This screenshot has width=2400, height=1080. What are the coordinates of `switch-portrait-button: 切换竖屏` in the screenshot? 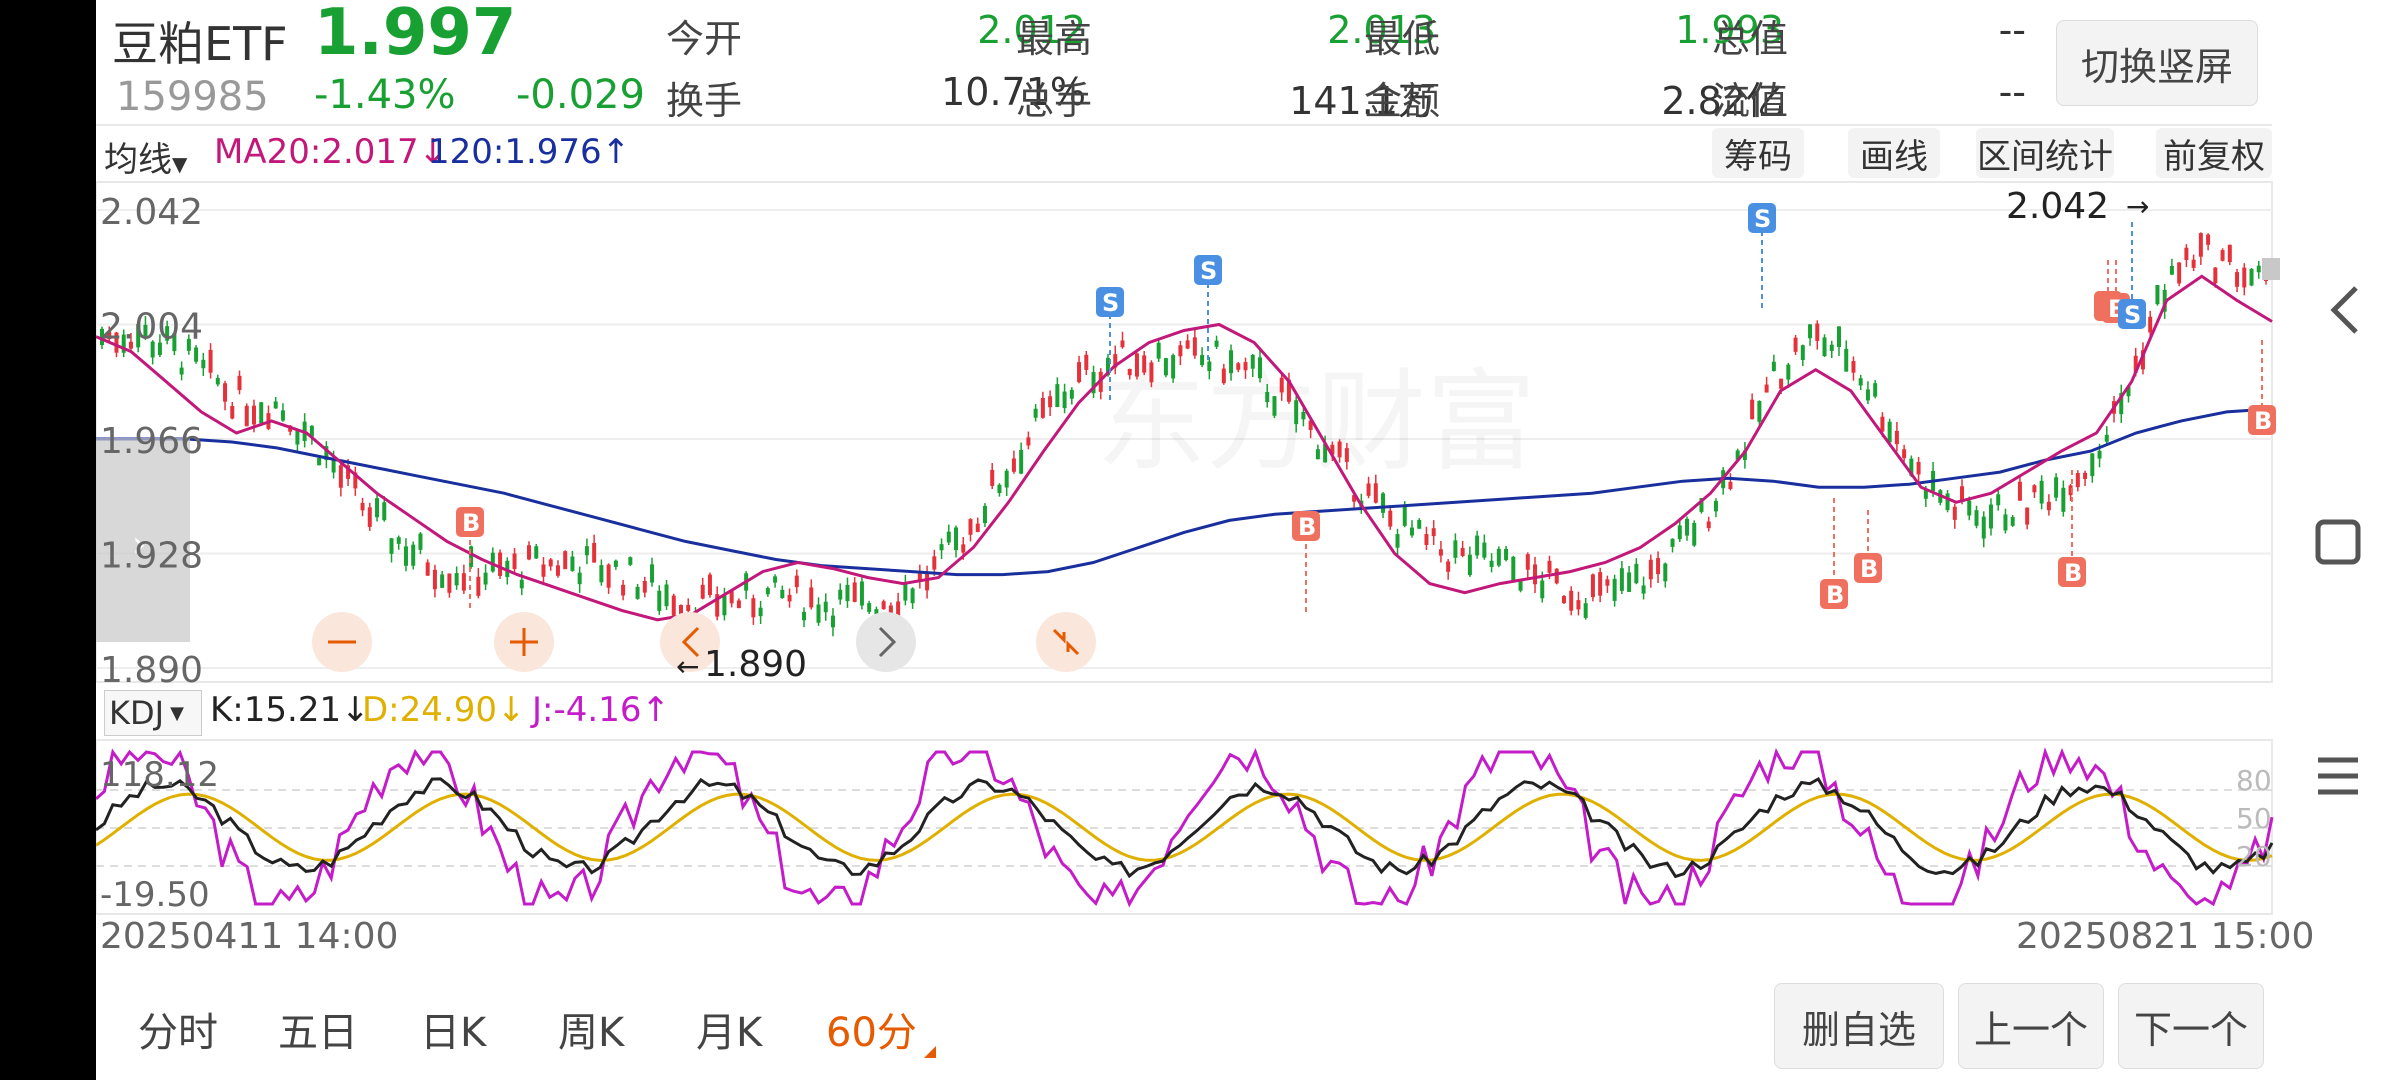 It's located at (2157, 63).